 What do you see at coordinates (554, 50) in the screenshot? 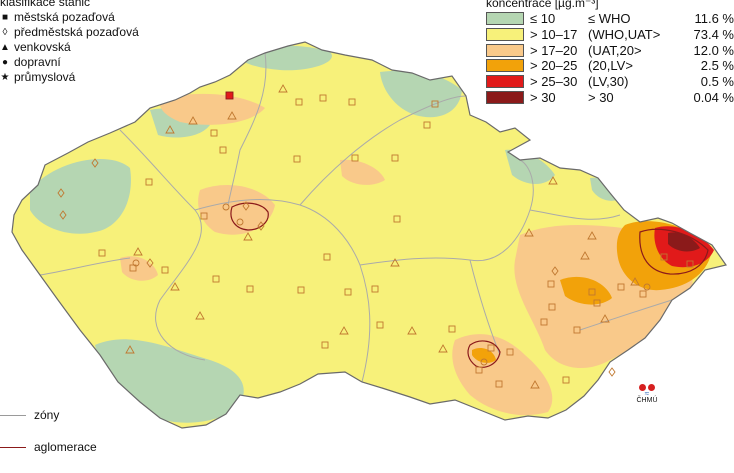
I see `class-range: > 17–20` at bounding box center [554, 50].